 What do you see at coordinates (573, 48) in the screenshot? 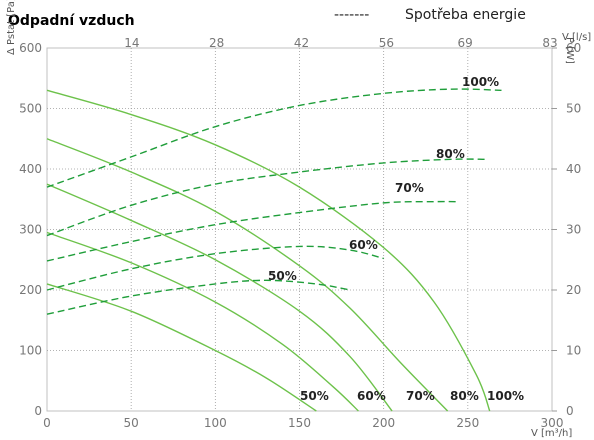
I see `y-right-tick-label: 60` at bounding box center [573, 48].